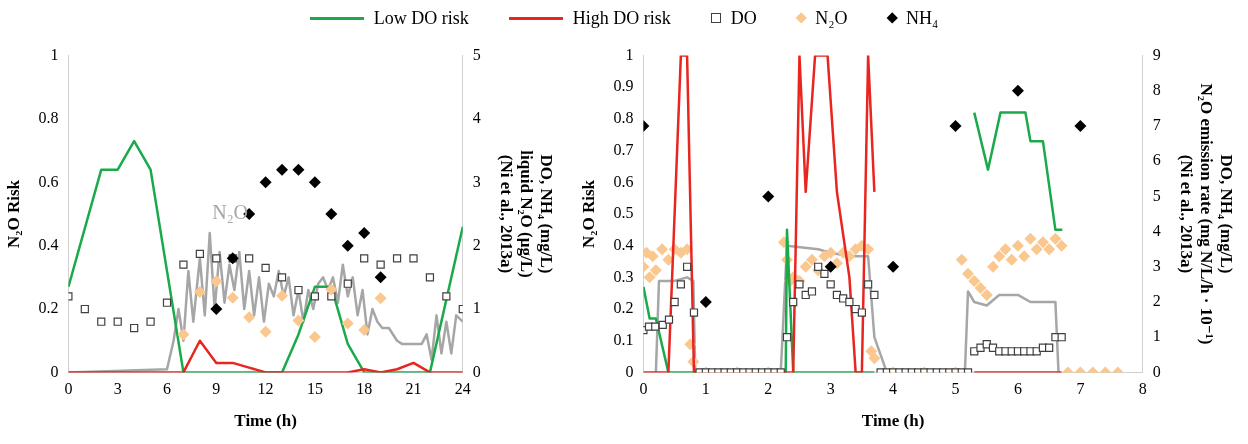  I want to click on y-tick-label: 0.3, so click(623, 276).